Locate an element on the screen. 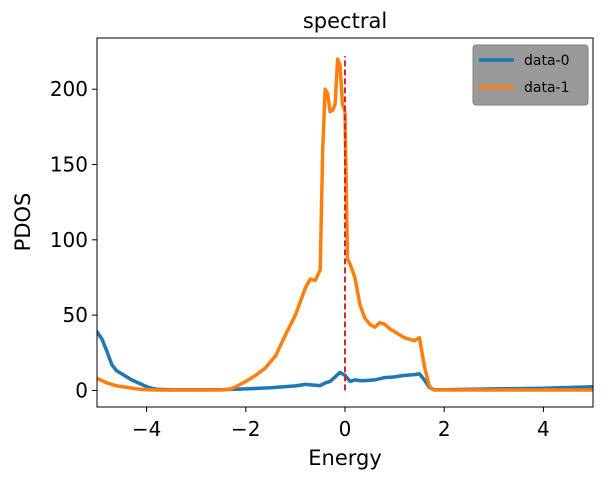 This screenshot has height=480, width=606. y-tick-label: 150 is located at coordinates (69, 165).